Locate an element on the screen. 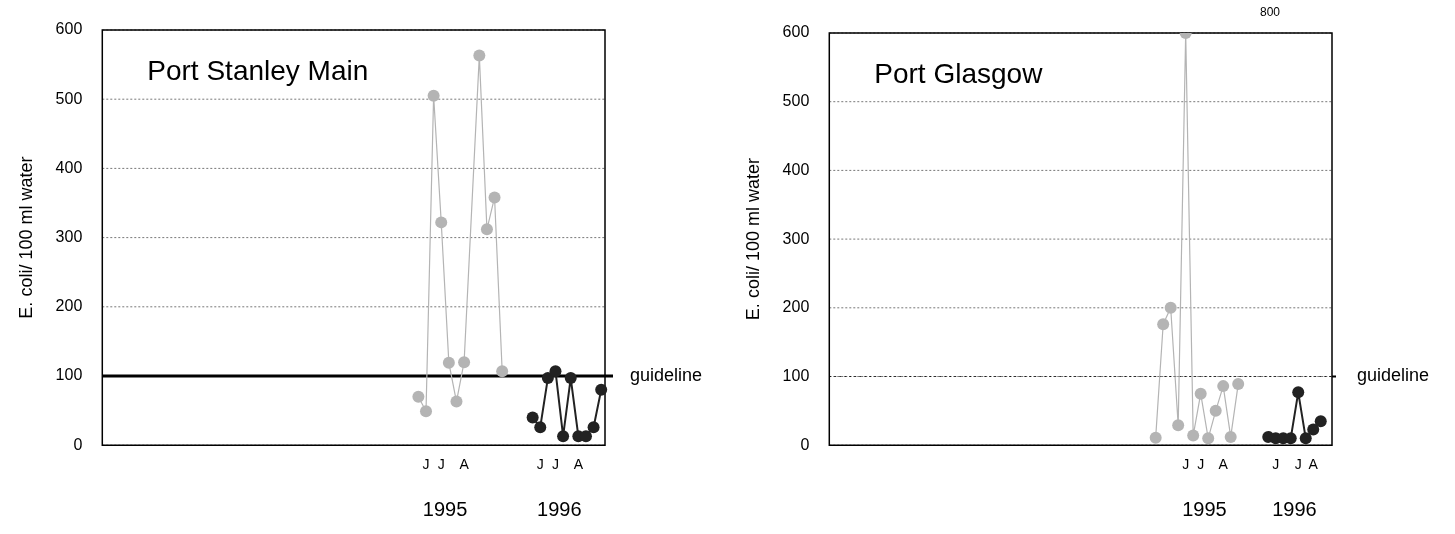 The image size is (1455, 534). text: 800 is located at coordinates (1270, 12).